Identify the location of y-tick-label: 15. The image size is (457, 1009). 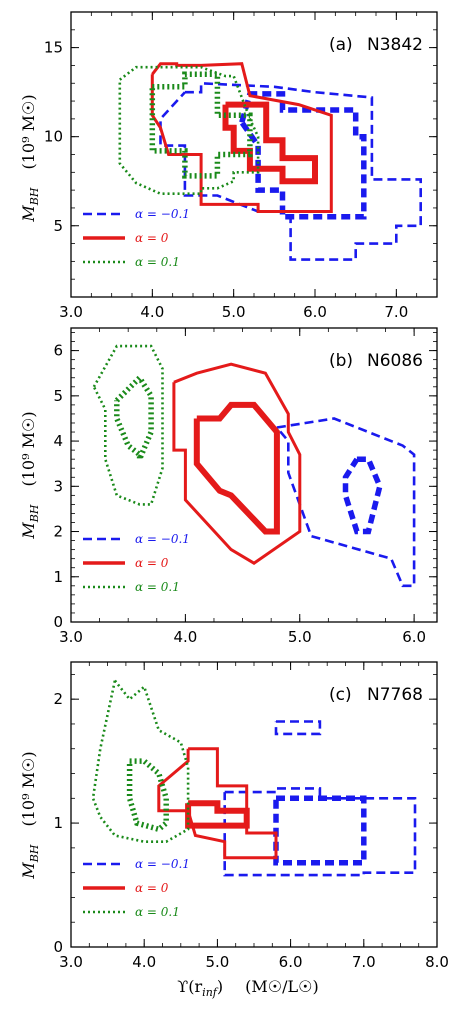
(53, 48).